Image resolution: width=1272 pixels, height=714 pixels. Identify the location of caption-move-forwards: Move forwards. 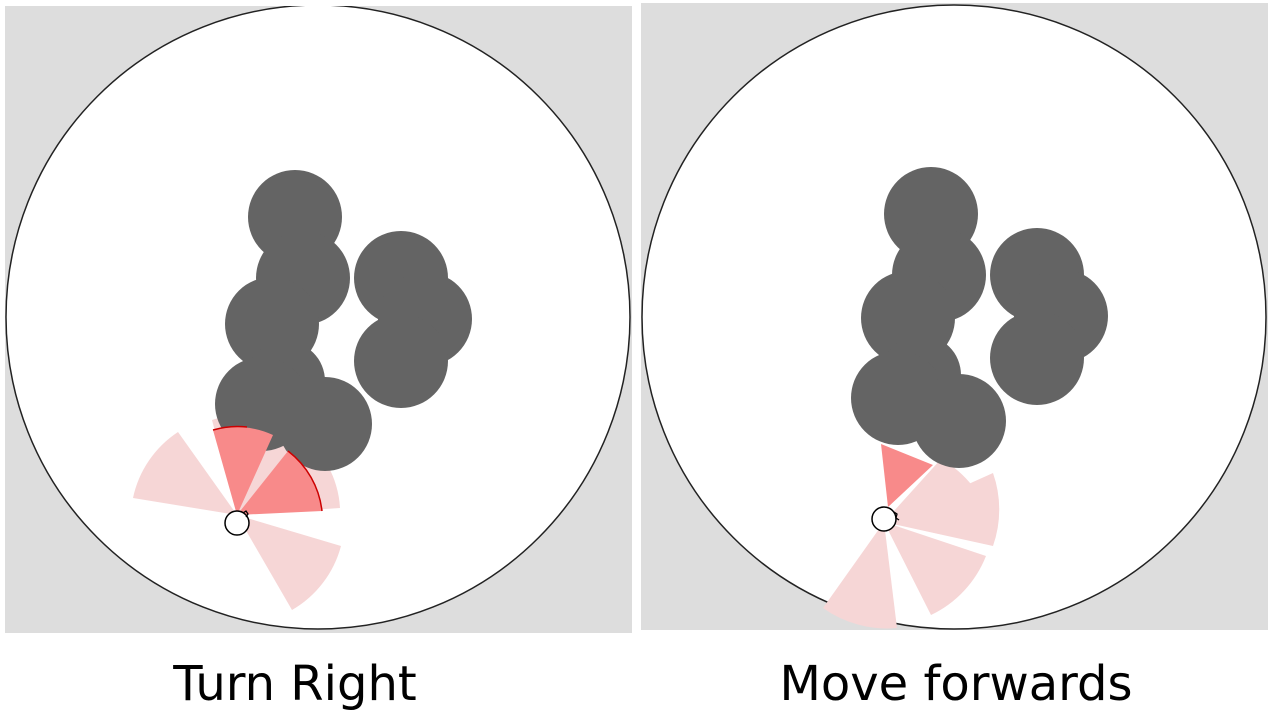
(956, 684).